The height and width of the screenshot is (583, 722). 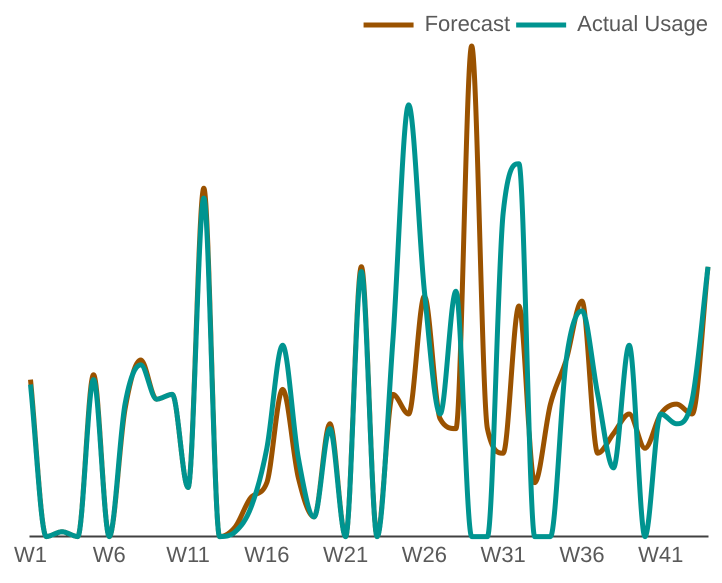 I want to click on x-tick-label: W21, so click(x=345, y=554).